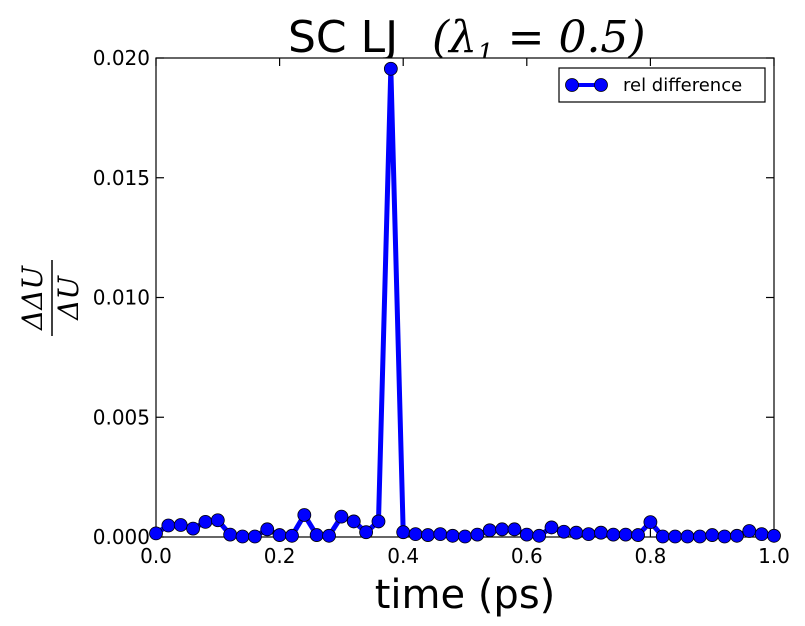 The image size is (805, 626). What do you see at coordinates (121, 178) in the screenshot?
I see `y-tick-label: 0.015` at bounding box center [121, 178].